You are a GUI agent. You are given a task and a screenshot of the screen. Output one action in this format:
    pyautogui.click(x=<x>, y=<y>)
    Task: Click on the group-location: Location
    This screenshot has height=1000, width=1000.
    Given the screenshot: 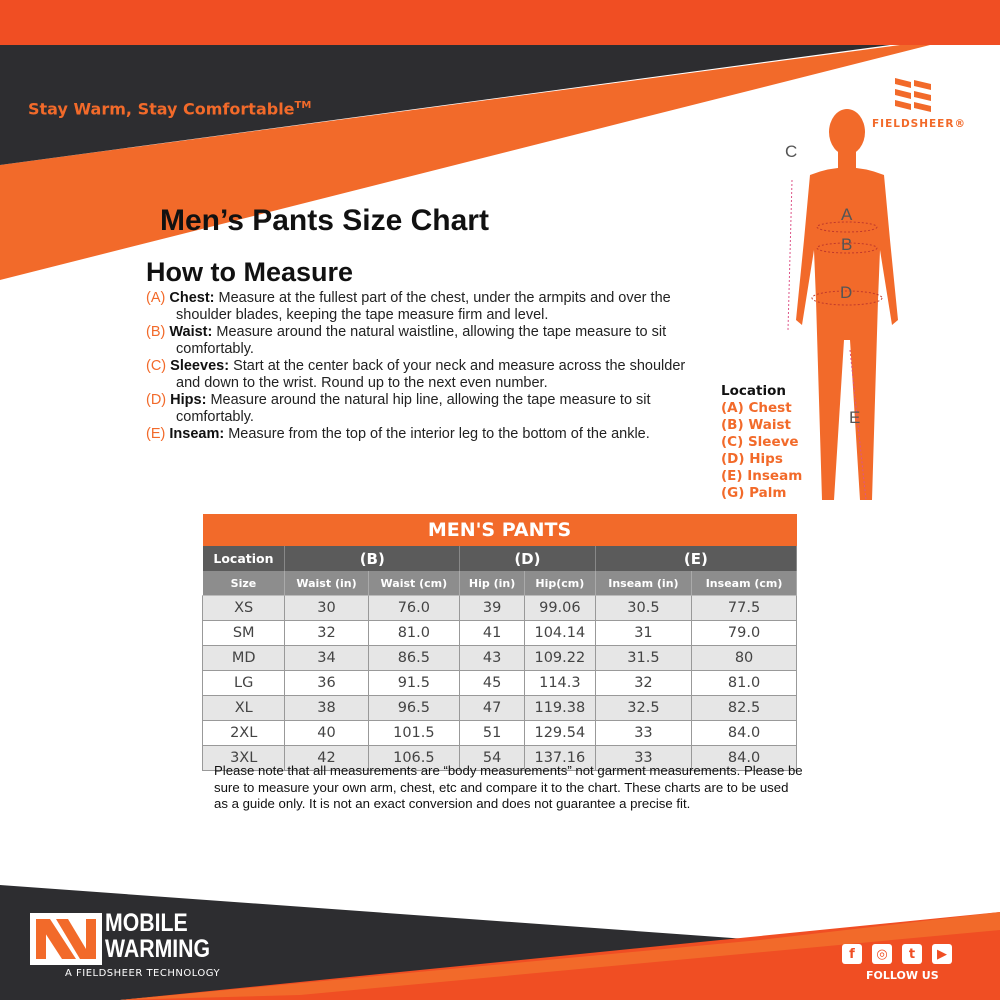 What is the action you would take?
    pyautogui.click(x=244, y=558)
    